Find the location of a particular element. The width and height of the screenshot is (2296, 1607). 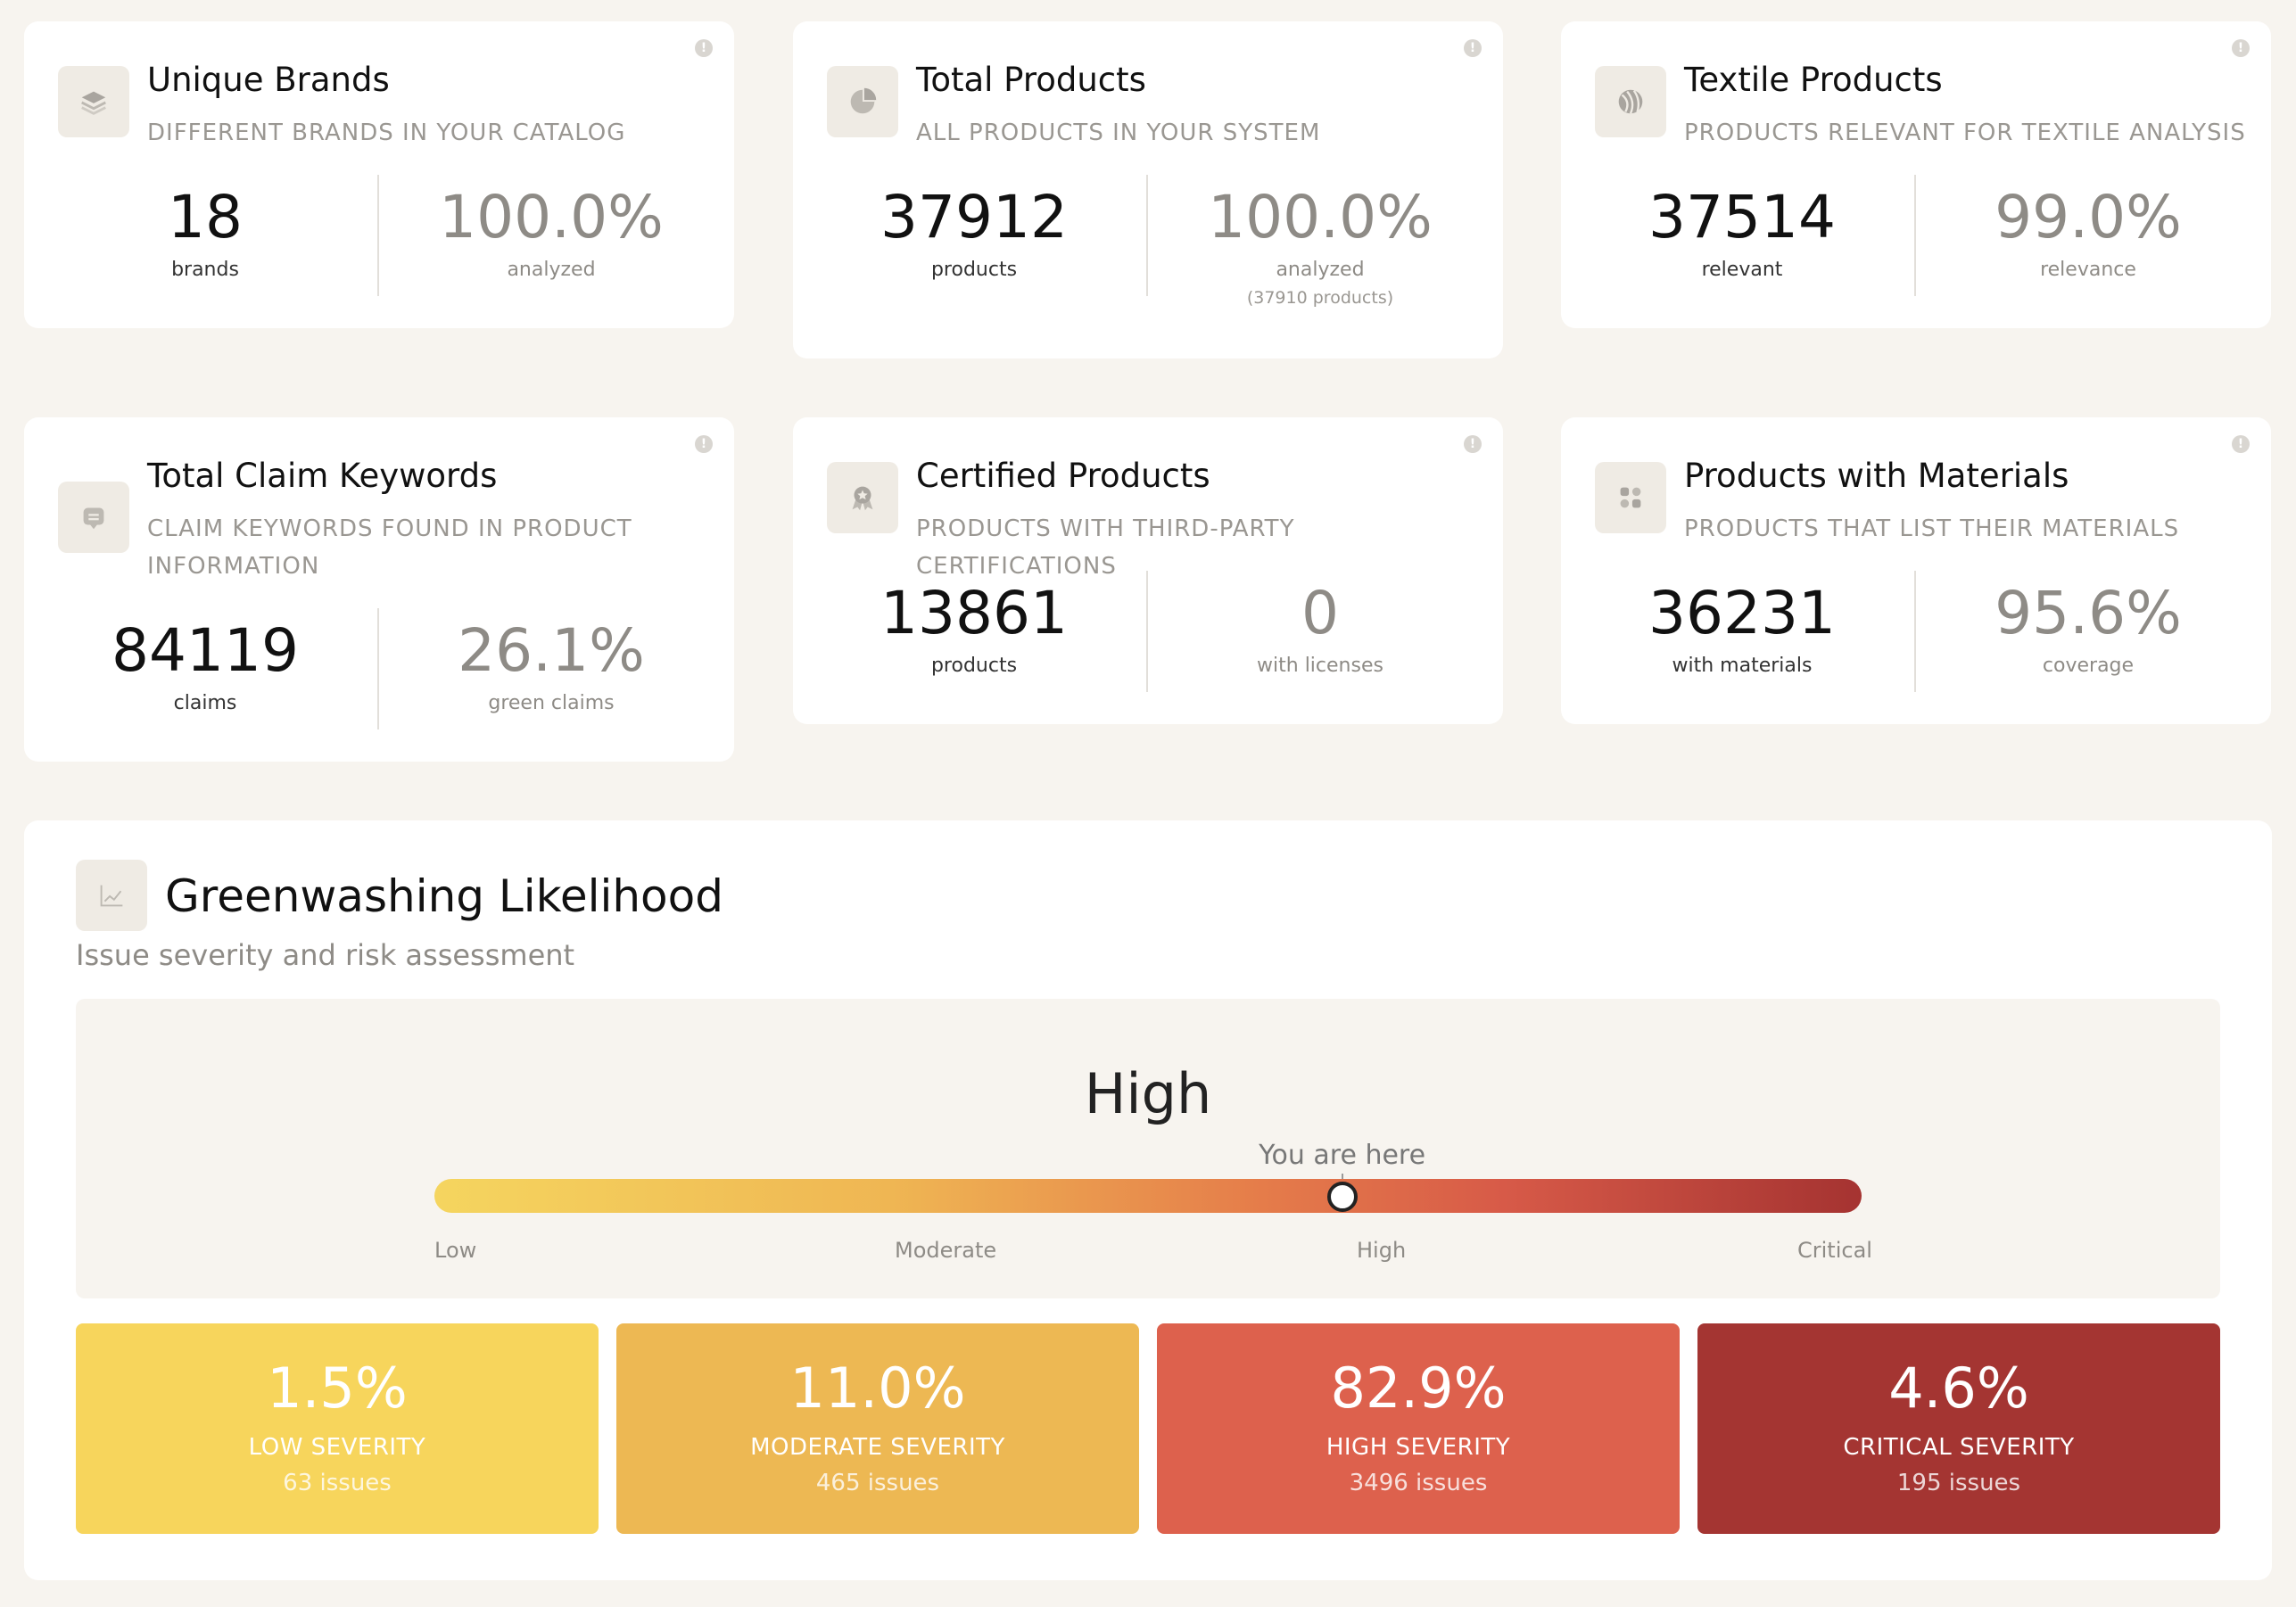

pie-chart-icon is located at coordinates (862, 101).